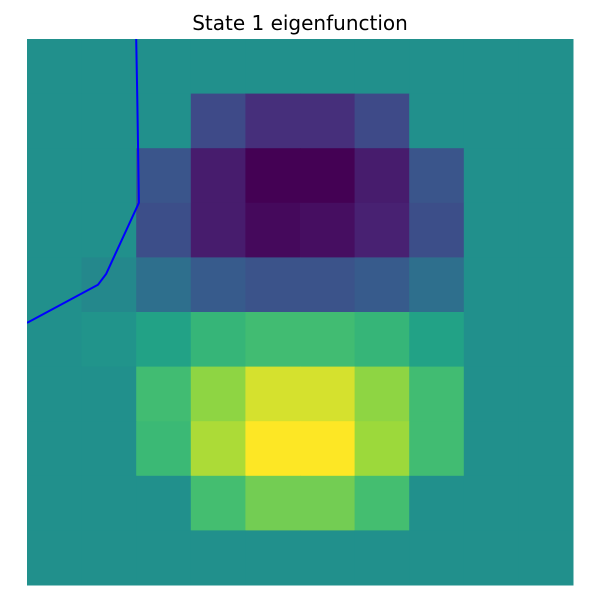 The height and width of the screenshot is (600, 600). What do you see at coordinates (55, 176) in the screenshot?
I see `heatmap-cell-r2-c0` at bounding box center [55, 176].